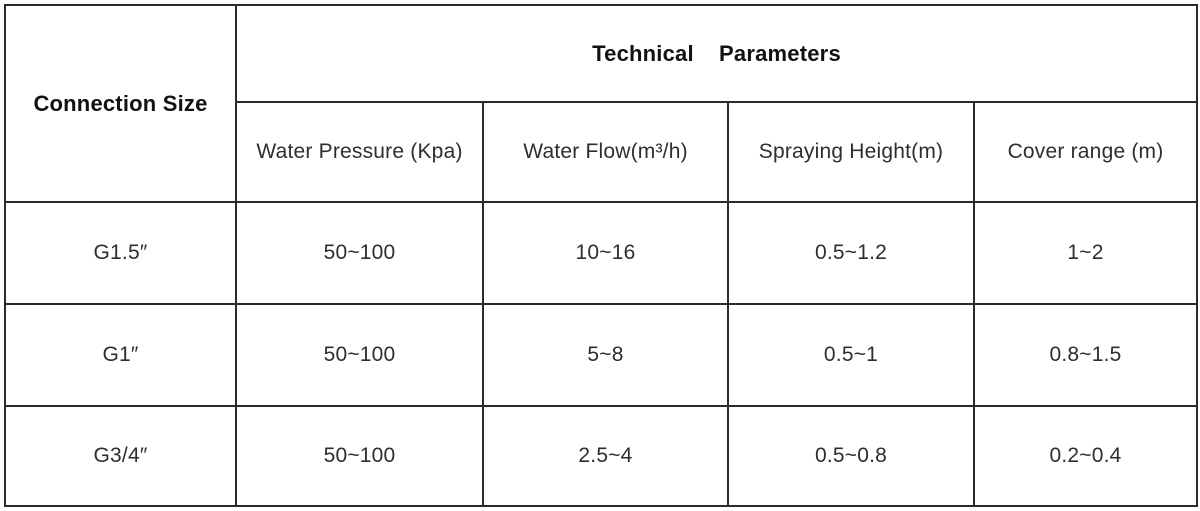 Image resolution: width=1200 pixels, height=511 pixels. I want to click on column-header-cover-range: Cover range (m), so click(1085, 152).